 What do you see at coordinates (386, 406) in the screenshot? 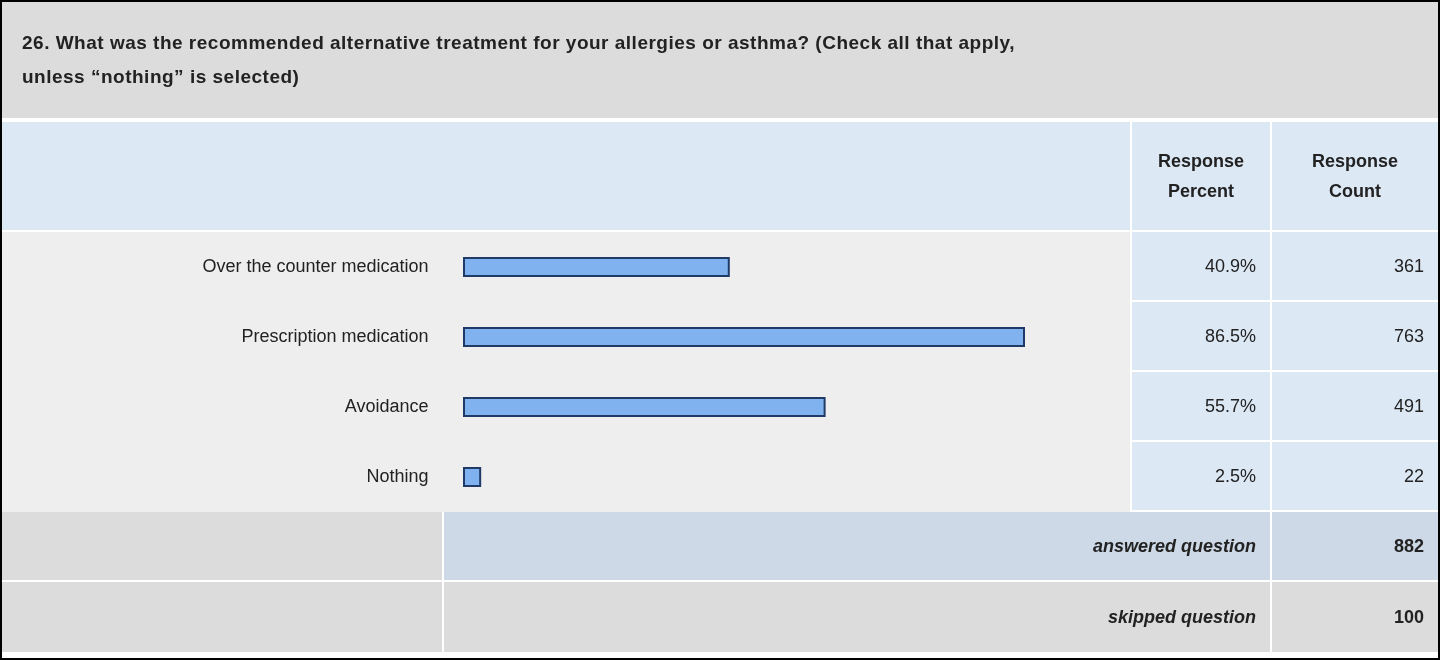
I see `y-tick-label: Avoidance` at bounding box center [386, 406].